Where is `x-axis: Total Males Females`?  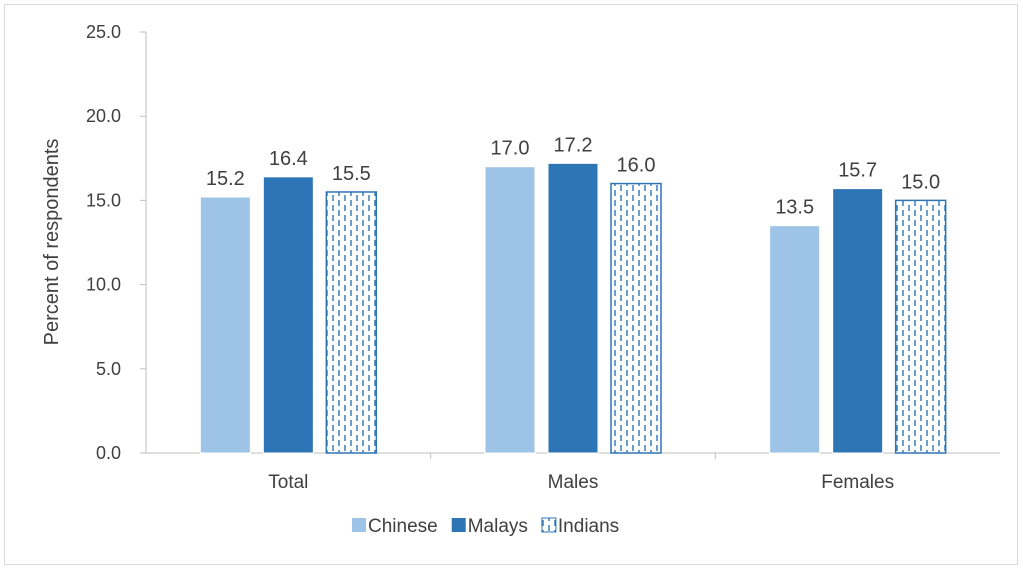
x-axis: Total Males Females is located at coordinates (573, 472).